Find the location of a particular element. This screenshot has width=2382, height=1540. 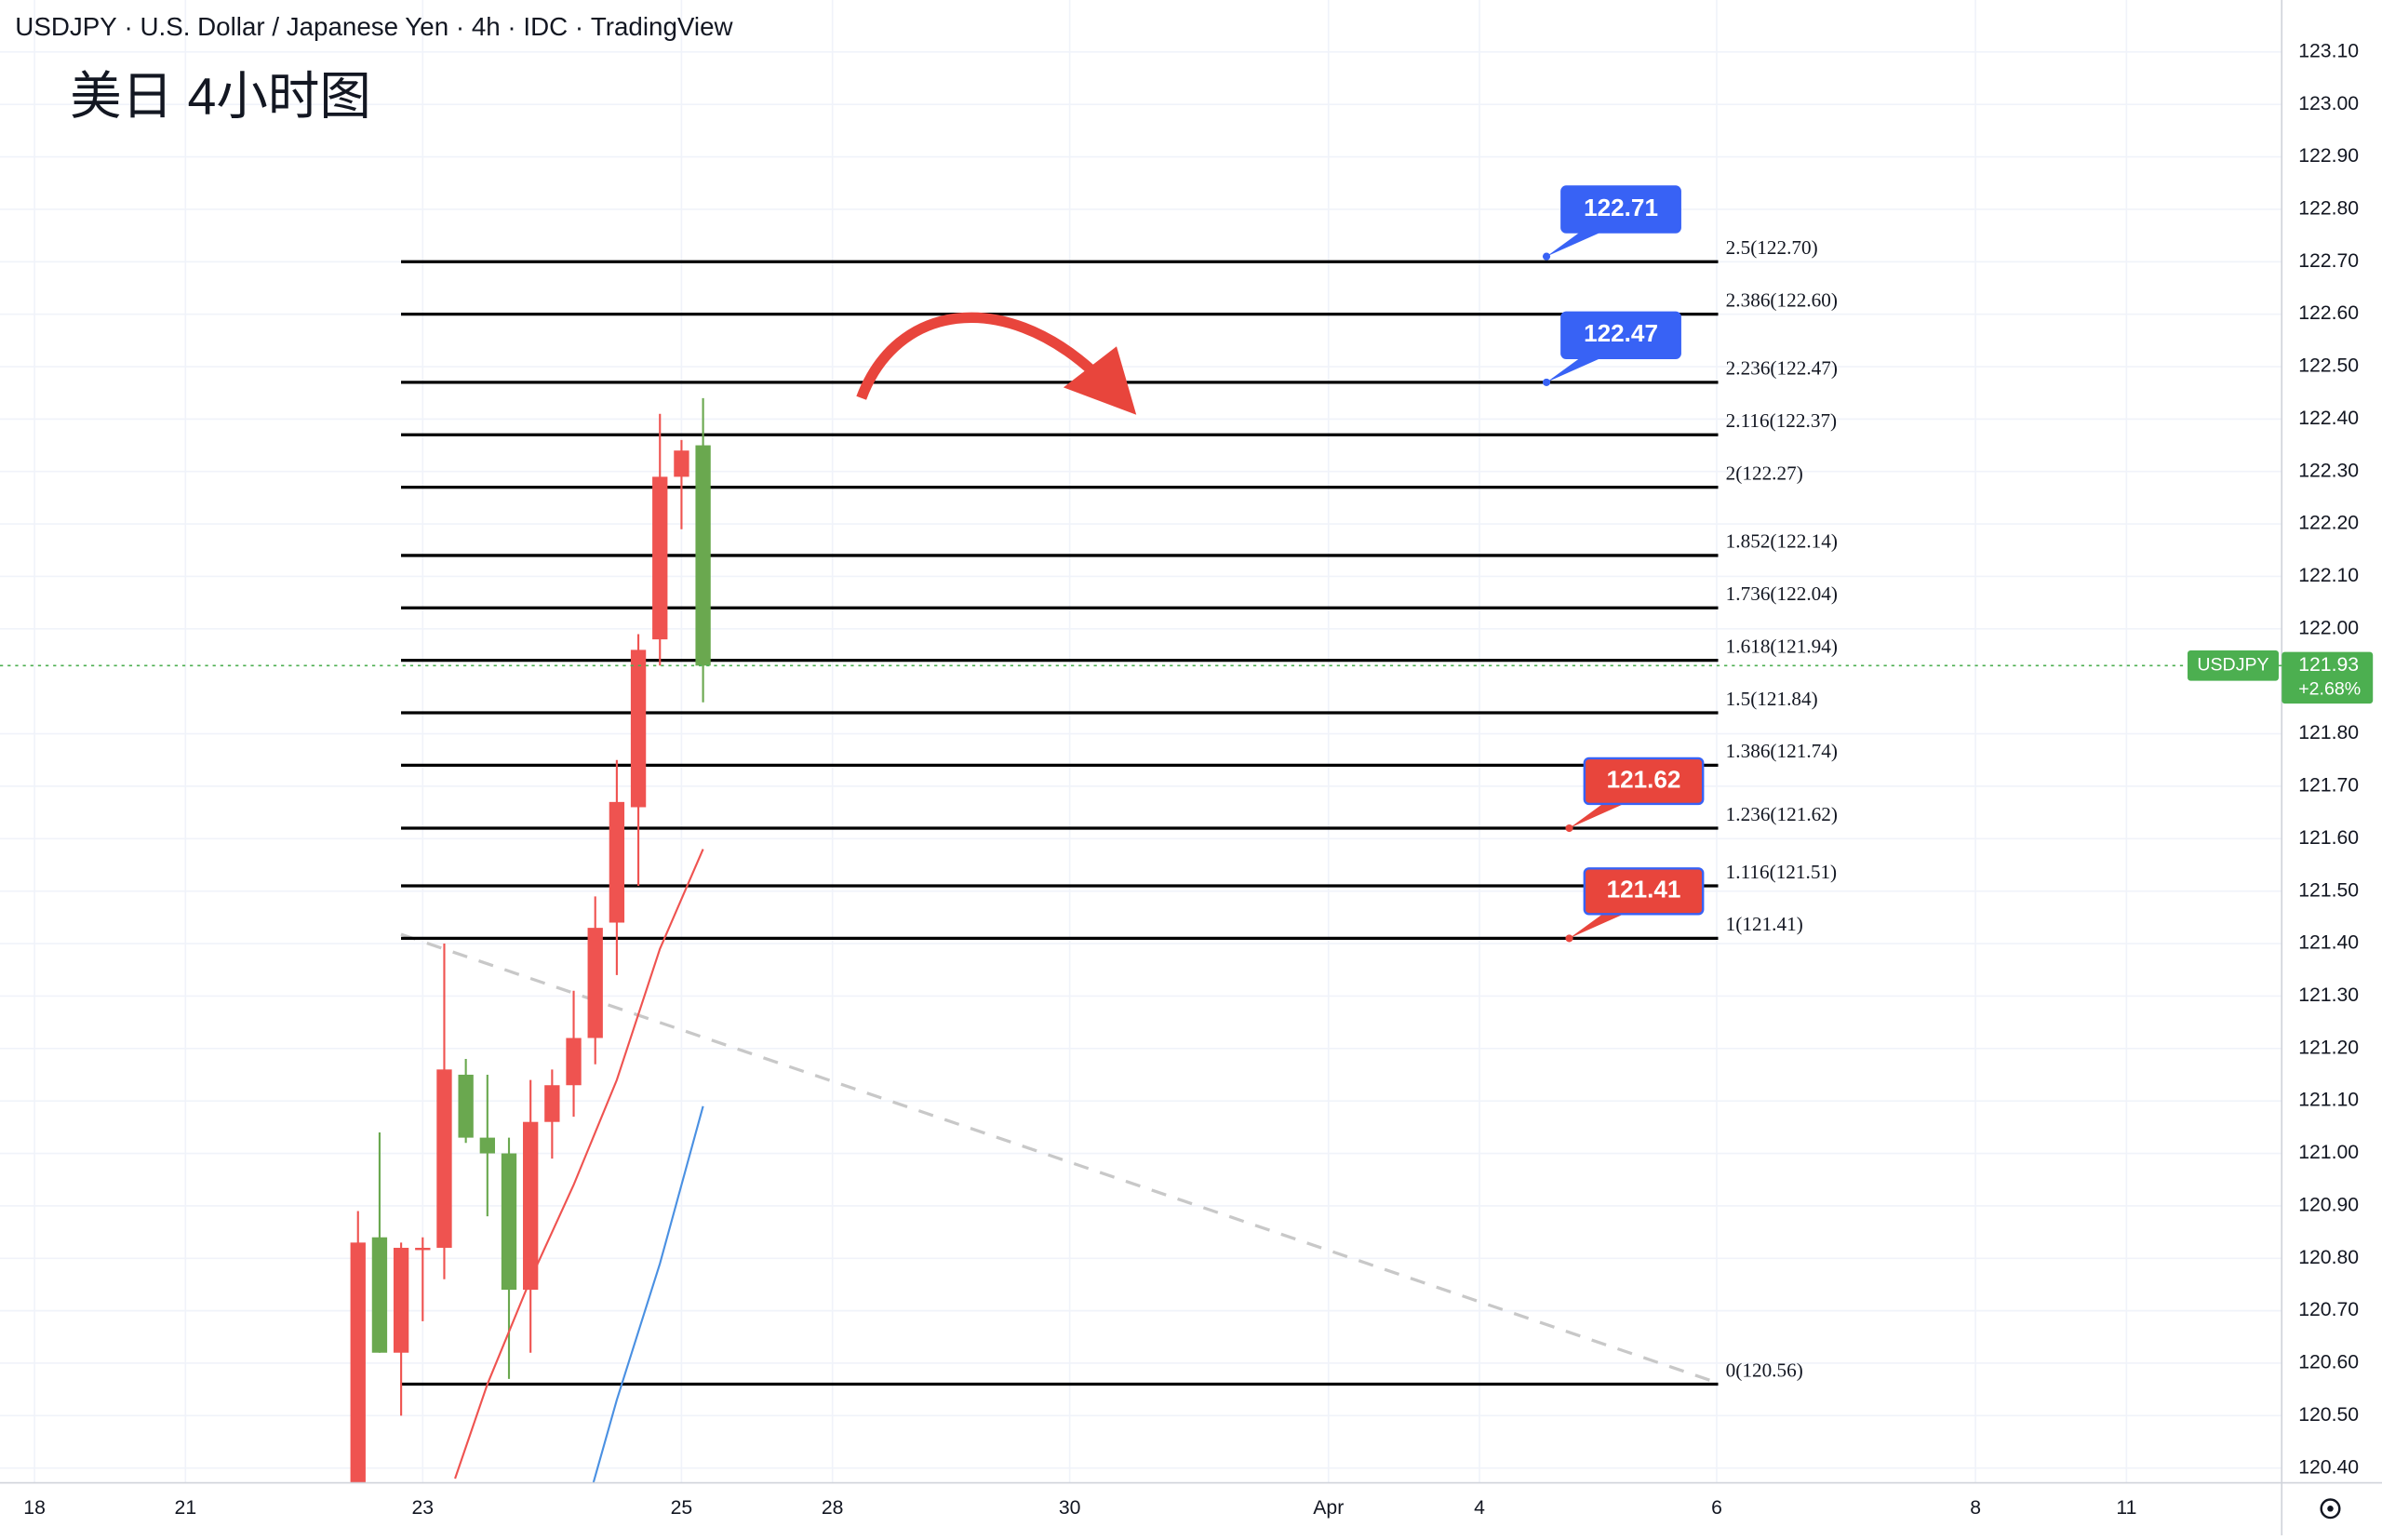

y-tick-label: 121.20 is located at coordinates (2328, 1047).